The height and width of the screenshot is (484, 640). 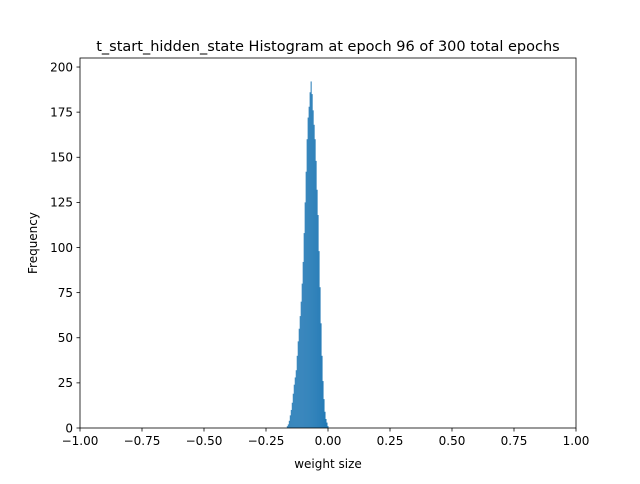 I want to click on x-axis: −1.00 −0.75 −0.50 −0.25 0.00 0.25 0.50 0.75 1.00, so click(x=326, y=438).